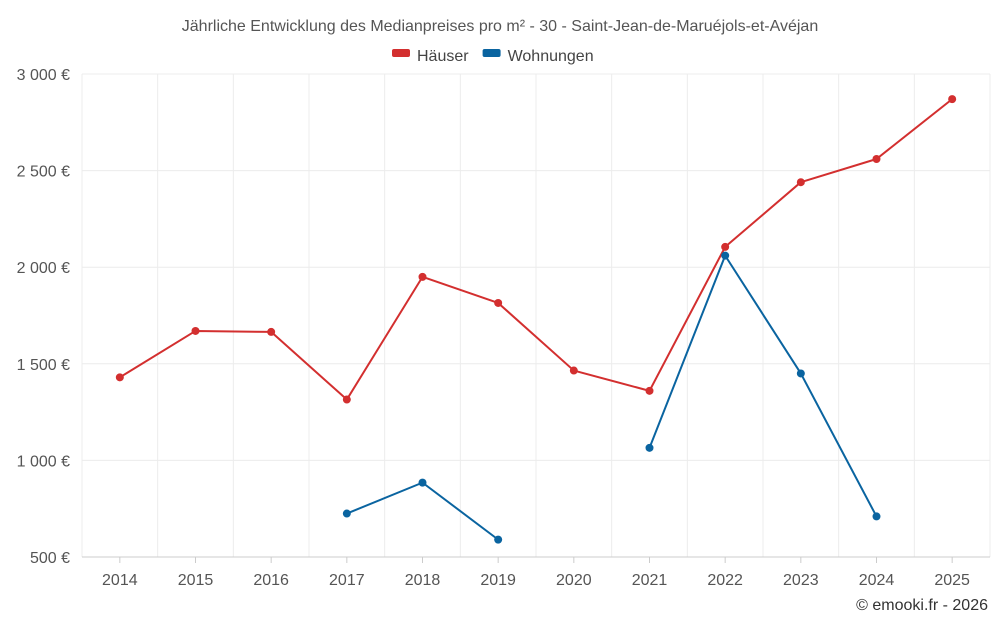 This screenshot has width=1000, height=625. I want to click on y-axis: 500 € 1 000 € 1 500 € 2 000 € 2 500 € 3 000 €, so click(43, 317).